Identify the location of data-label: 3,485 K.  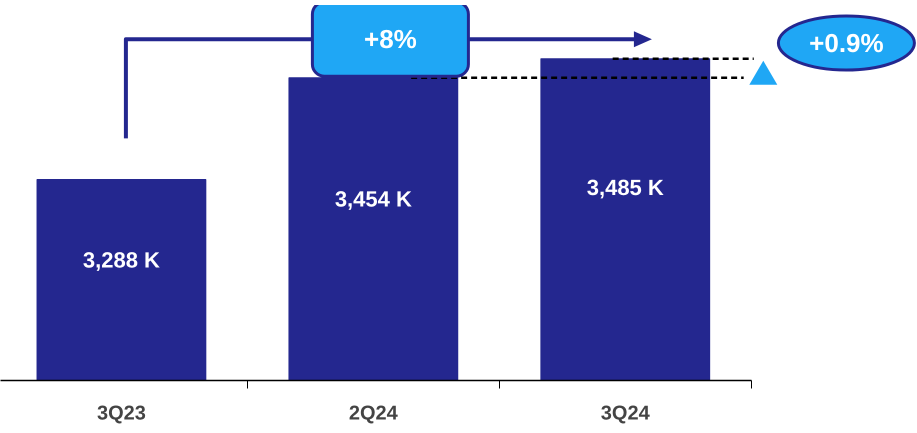
(625, 187).